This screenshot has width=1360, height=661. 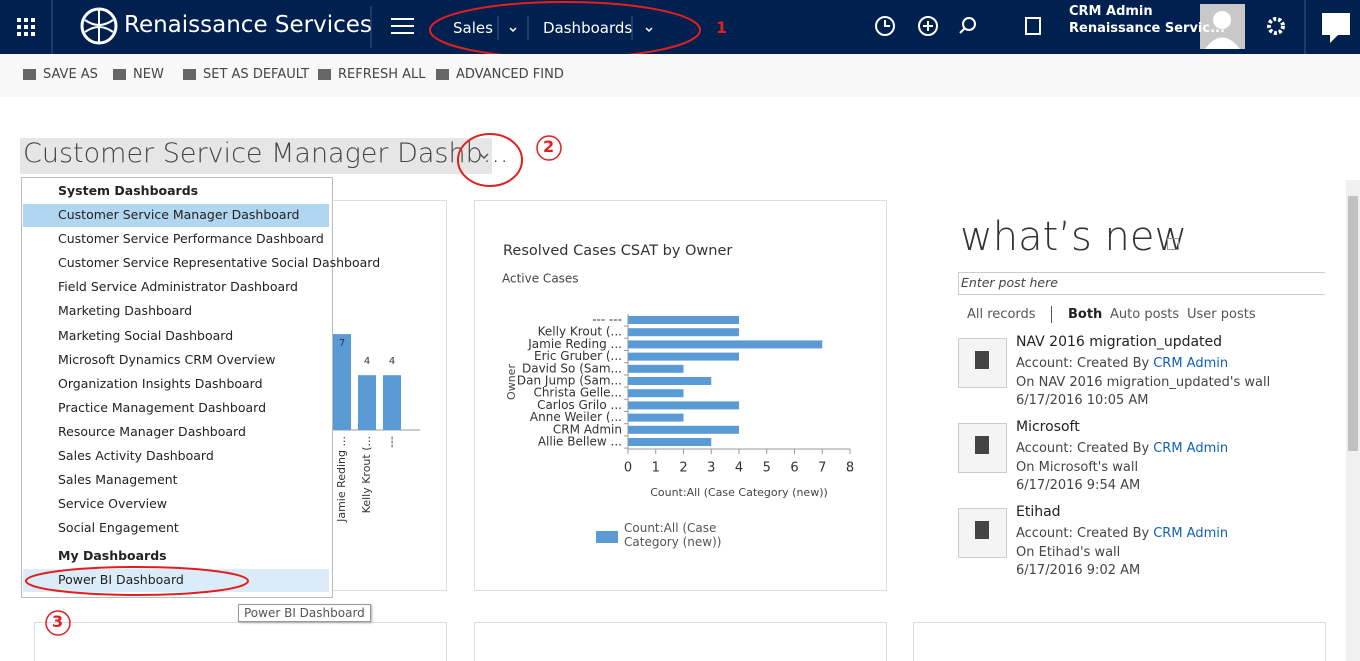 I want to click on post-title: NAV 2016 migration_updated, so click(x=1119, y=342).